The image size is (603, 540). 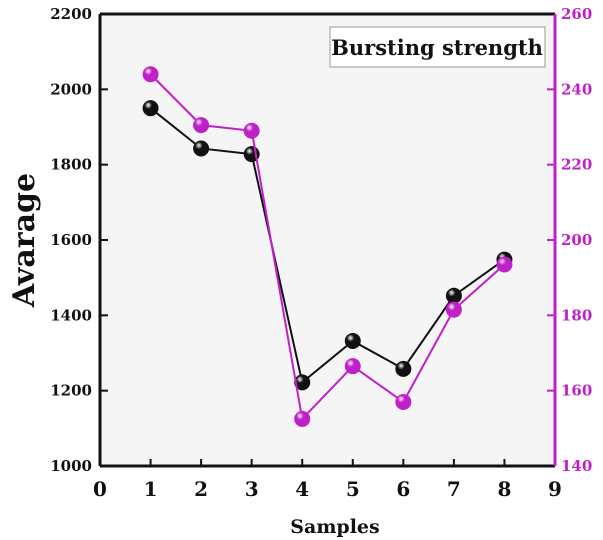 What do you see at coordinates (71, 315) in the screenshot?
I see `y-tick-label: 1400` at bounding box center [71, 315].